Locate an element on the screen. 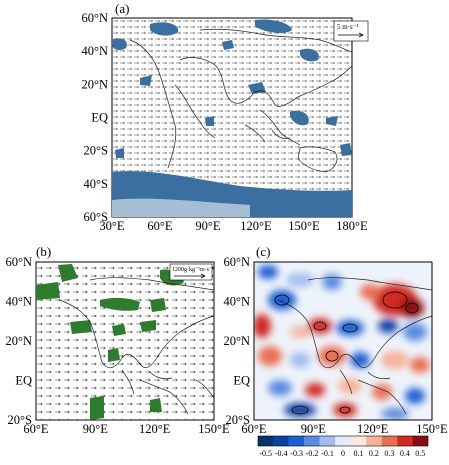 This screenshot has width=449, height=465. colorbar-label: 0 is located at coordinates (343, 453).